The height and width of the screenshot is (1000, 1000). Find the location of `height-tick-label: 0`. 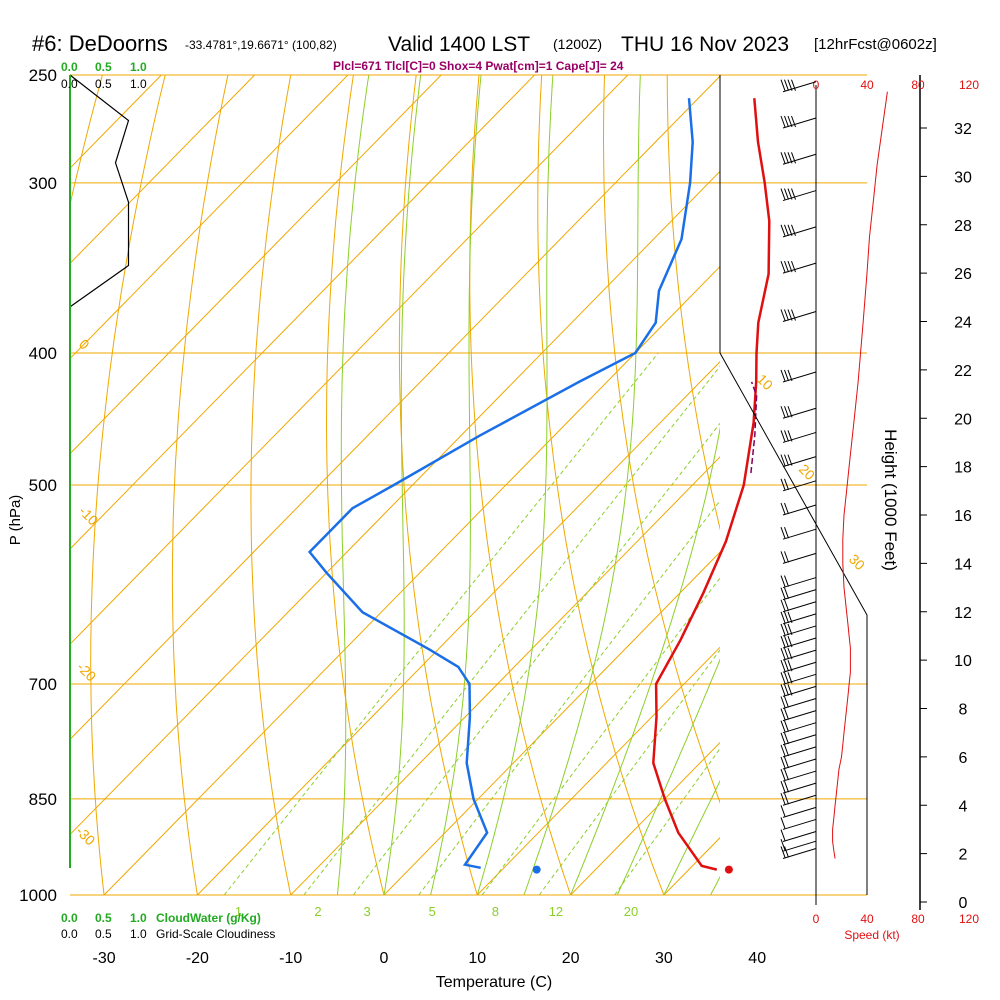

height-tick-label: 0 is located at coordinates (963, 903).